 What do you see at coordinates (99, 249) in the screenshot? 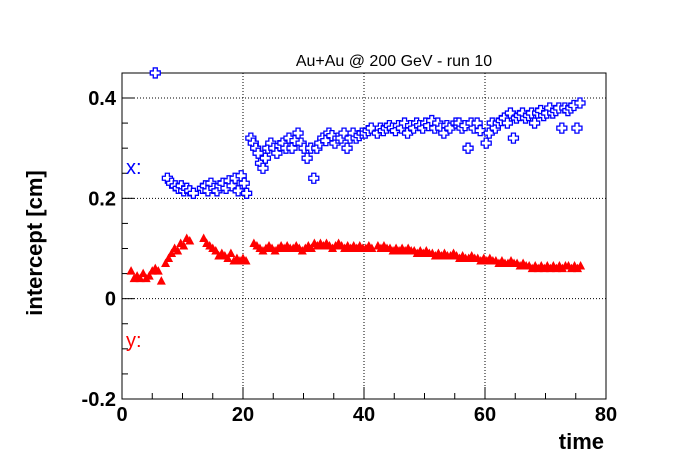
I see `y-tick-labels: -0.2 0 0.2 0.4` at bounding box center [99, 249].